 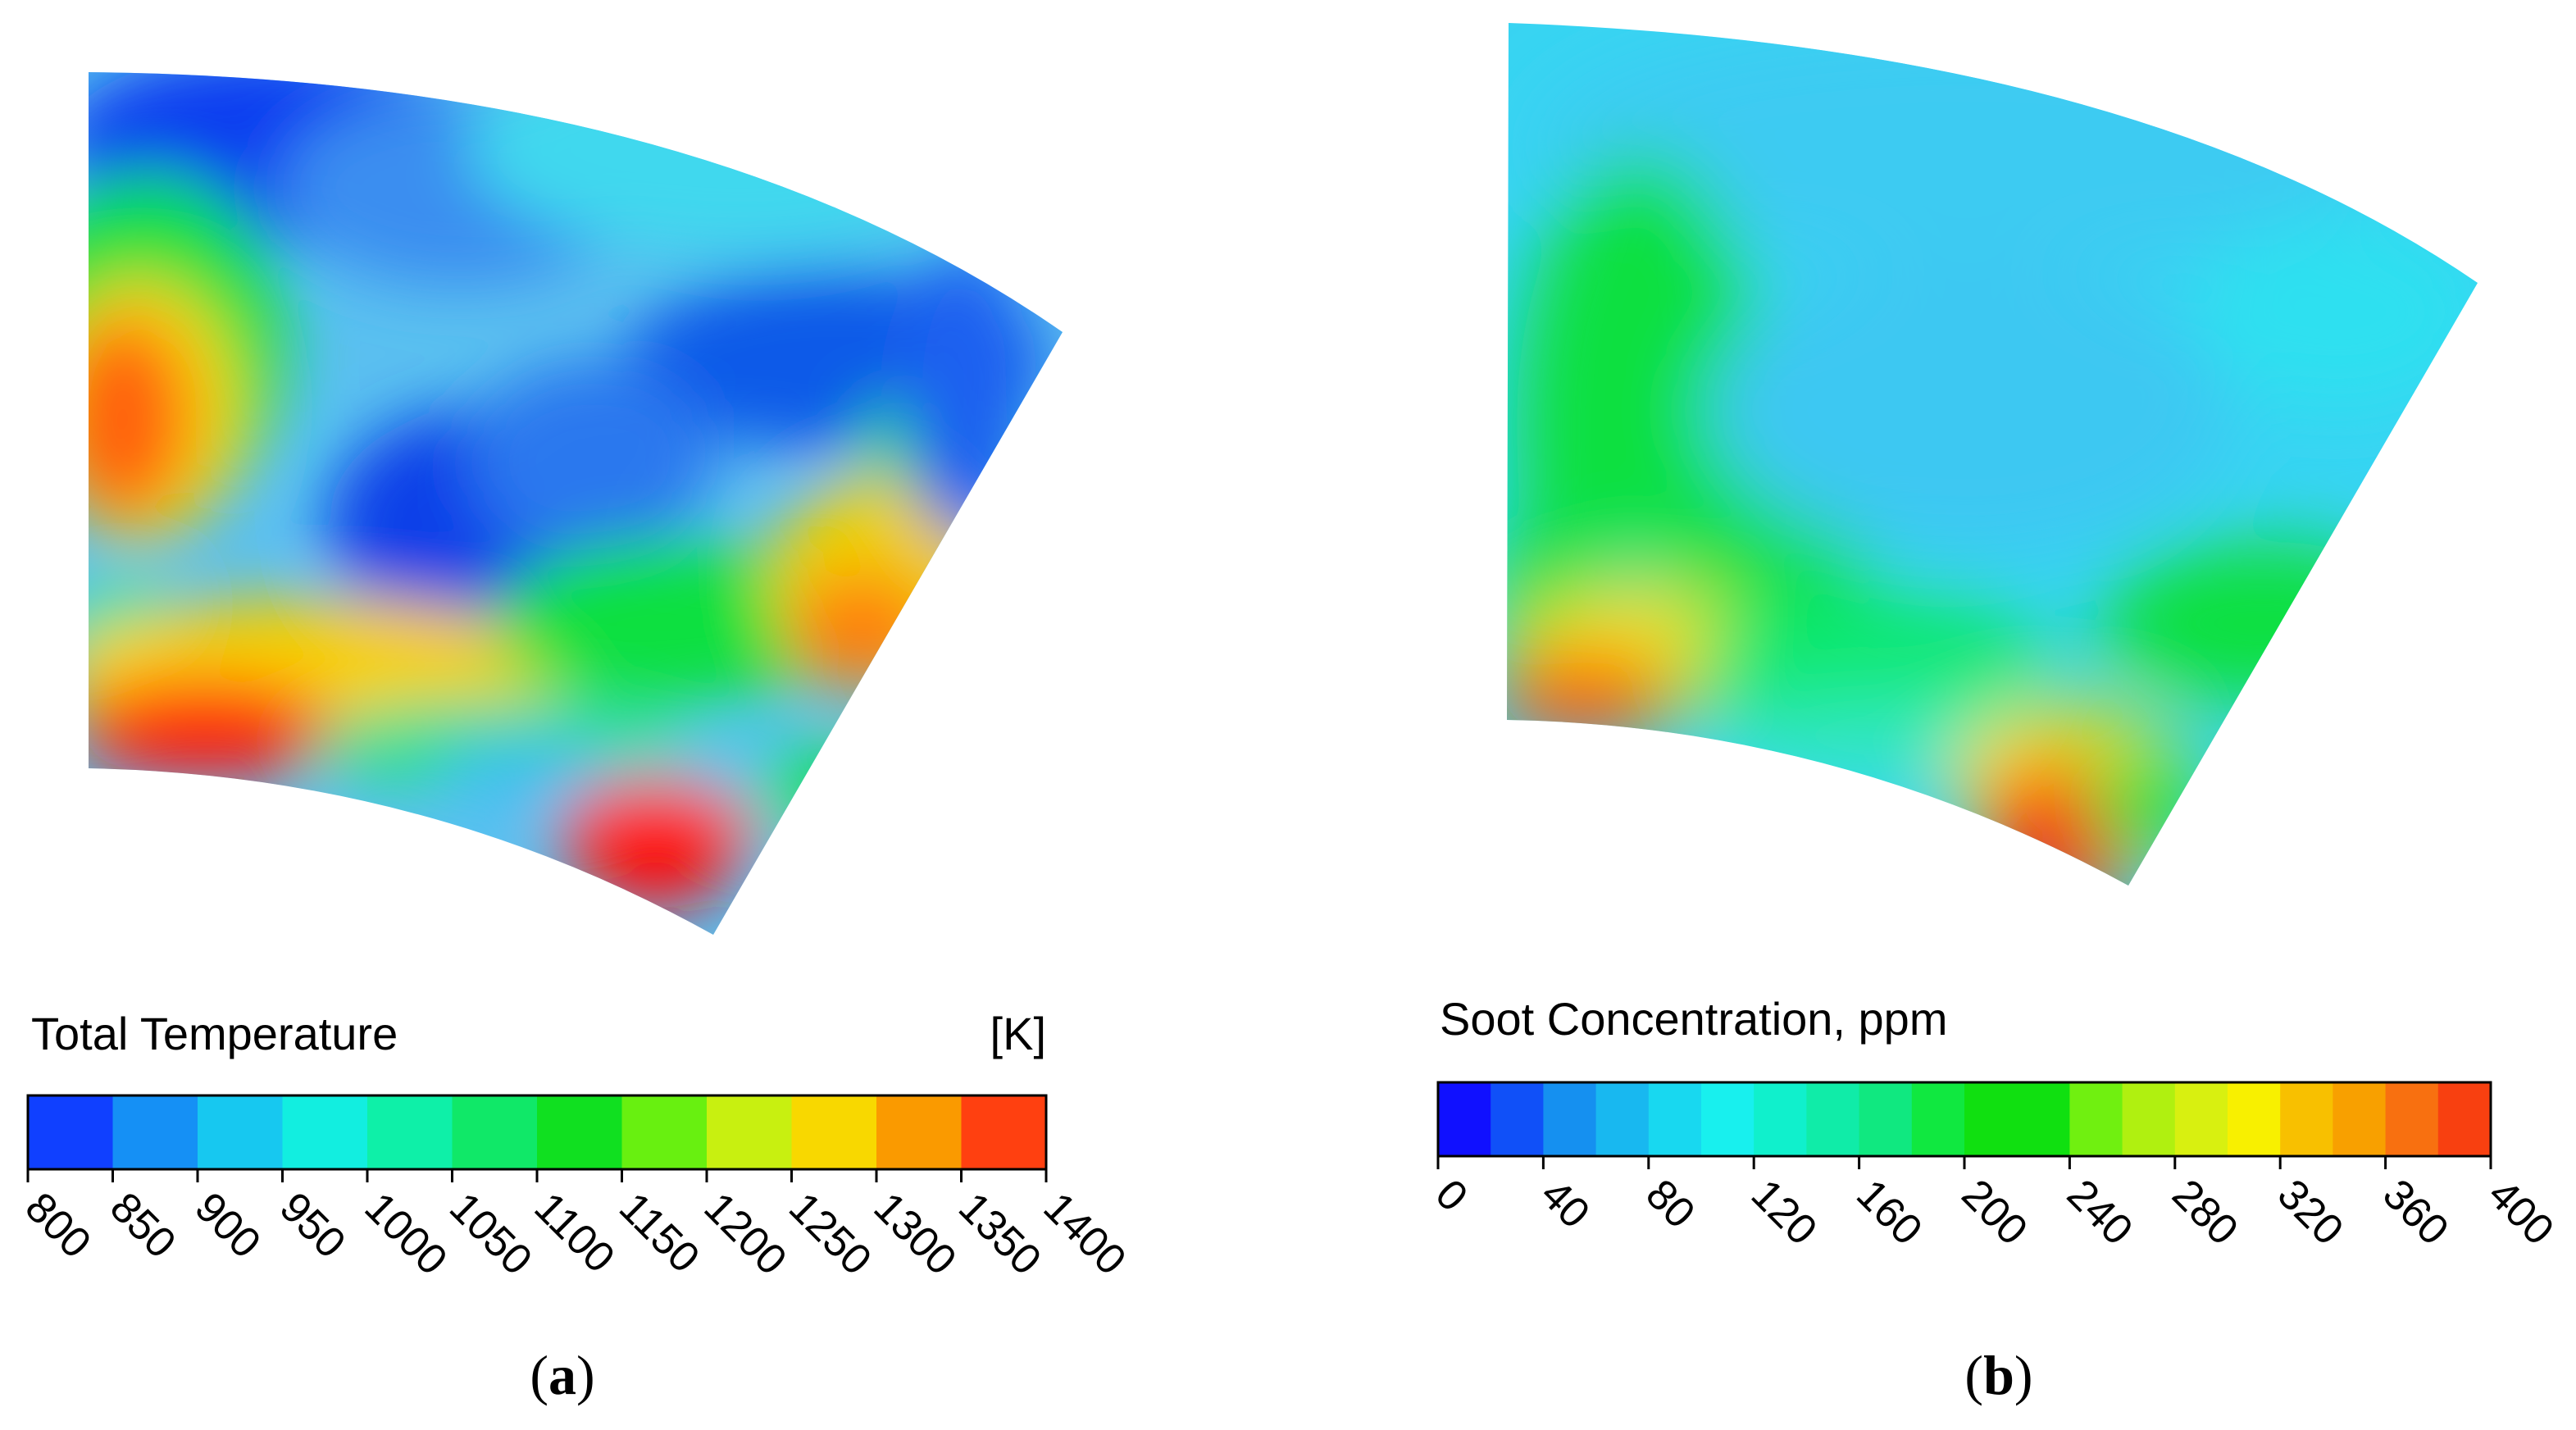 What do you see at coordinates (1000, 1233) in the screenshot?
I see `temperature-colorbar-tick-label: 1350` at bounding box center [1000, 1233].